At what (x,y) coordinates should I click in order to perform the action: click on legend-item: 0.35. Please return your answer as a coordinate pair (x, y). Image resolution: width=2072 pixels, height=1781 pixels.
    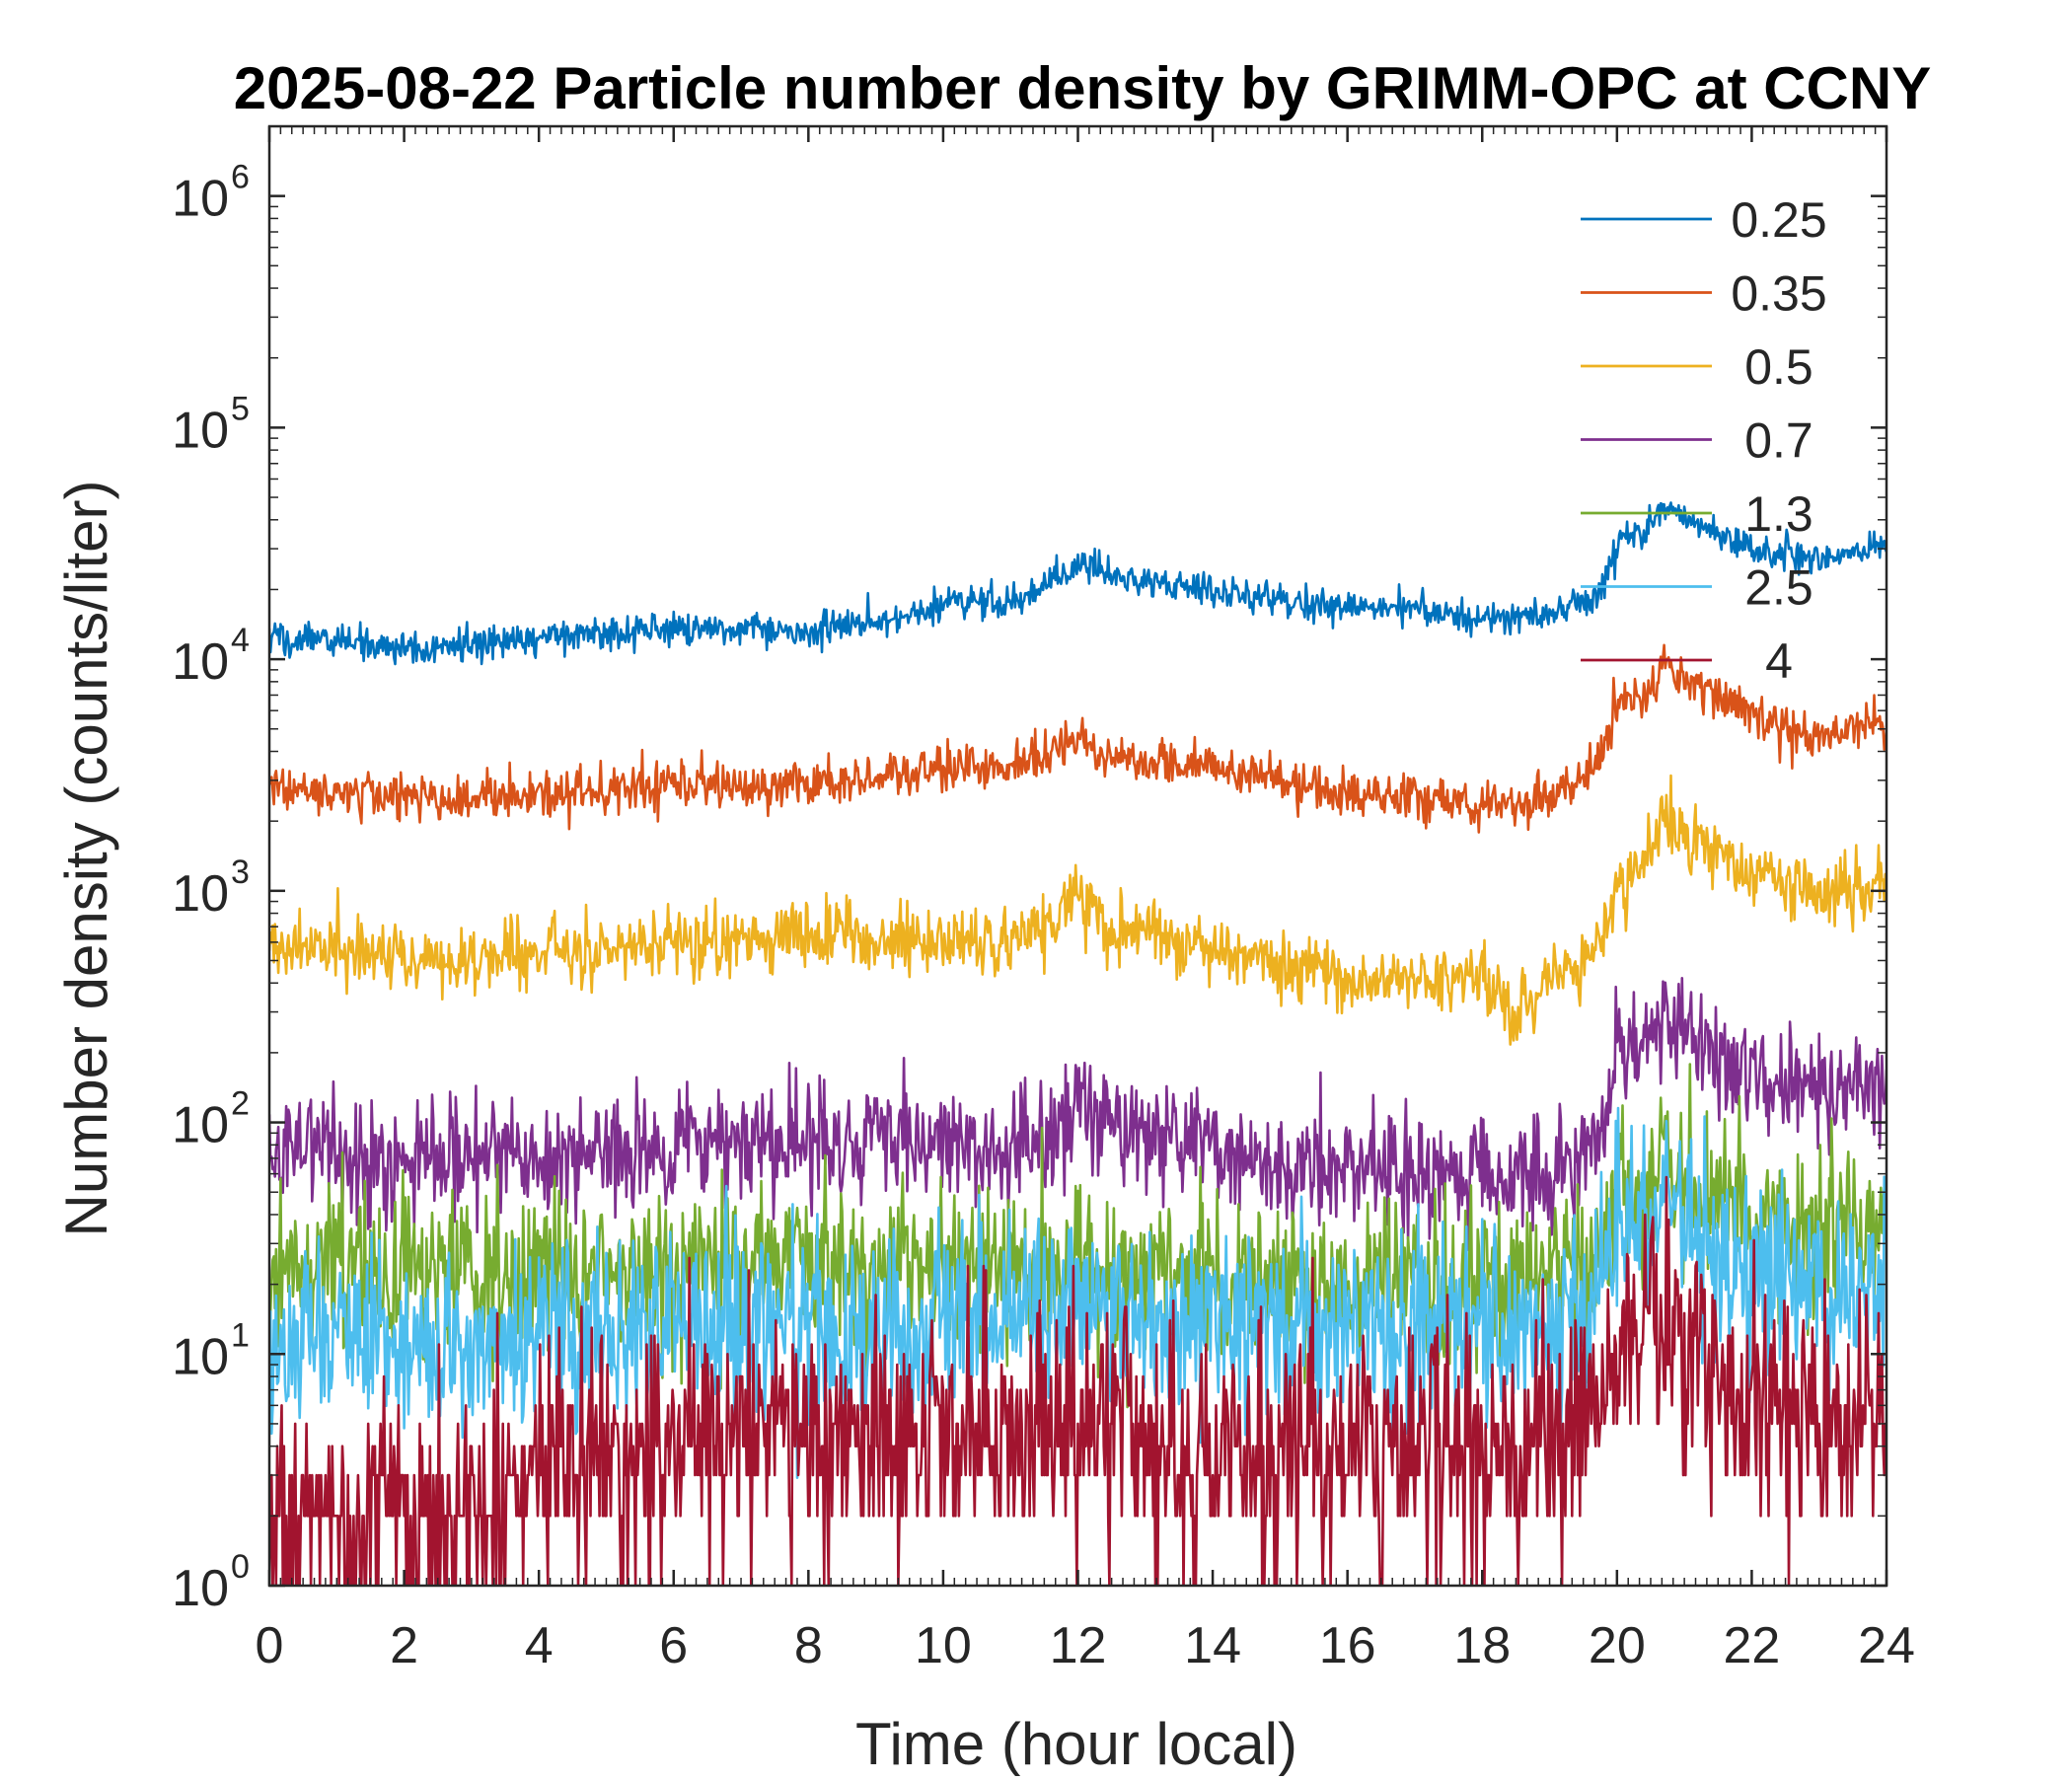
    Looking at the image, I should click on (1704, 294).